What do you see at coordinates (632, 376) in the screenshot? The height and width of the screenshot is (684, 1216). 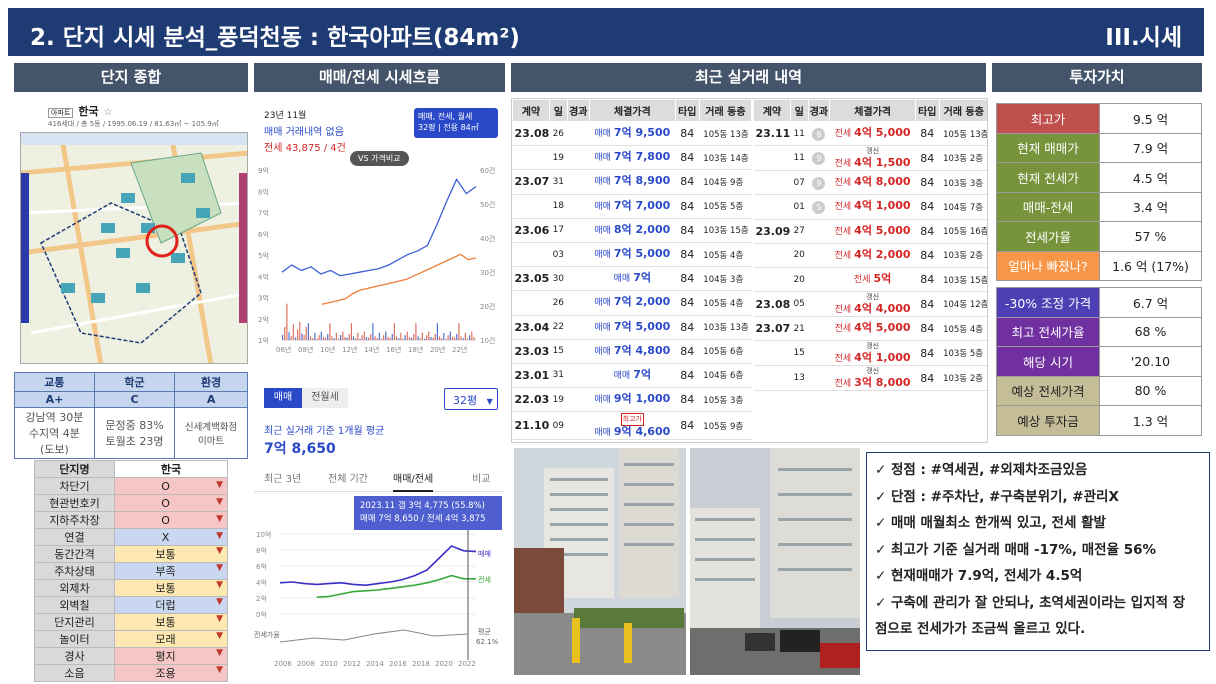 I see `deal-row: 23.01 31 매매 7억 84 104동 6층` at bounding box center [632, 376].